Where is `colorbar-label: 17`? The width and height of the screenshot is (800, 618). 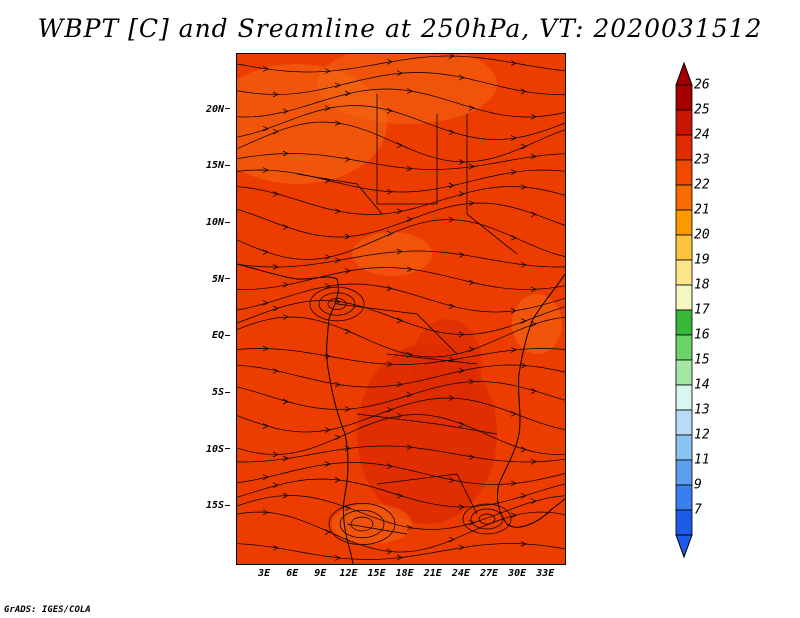 colorbar-label: 17 is located at coordinates (702, 310).